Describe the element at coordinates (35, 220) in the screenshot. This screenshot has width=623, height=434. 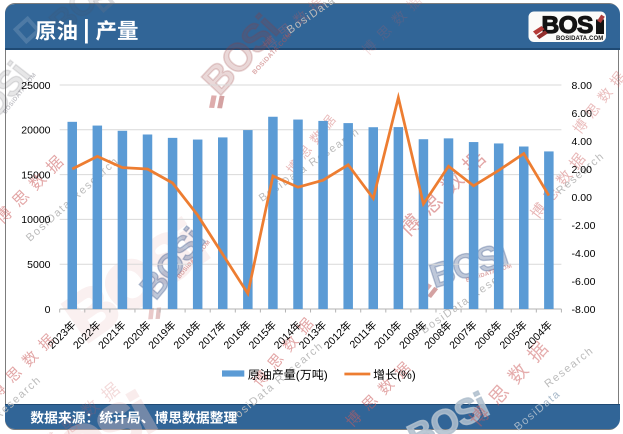
I see `svg-text: 10000` at that location.